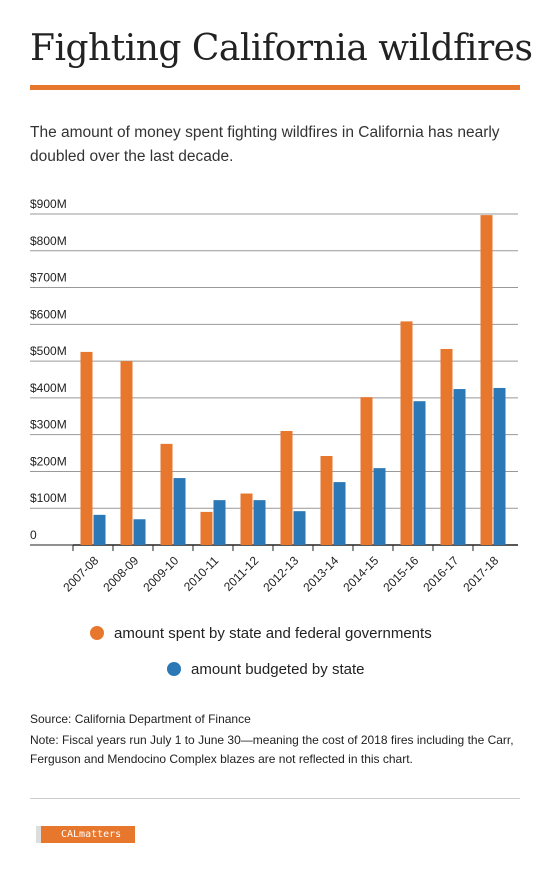  Describe the element at coordinates (480, 573) in the screenshot. I see `x-tick-label: 2017-18` at that location.